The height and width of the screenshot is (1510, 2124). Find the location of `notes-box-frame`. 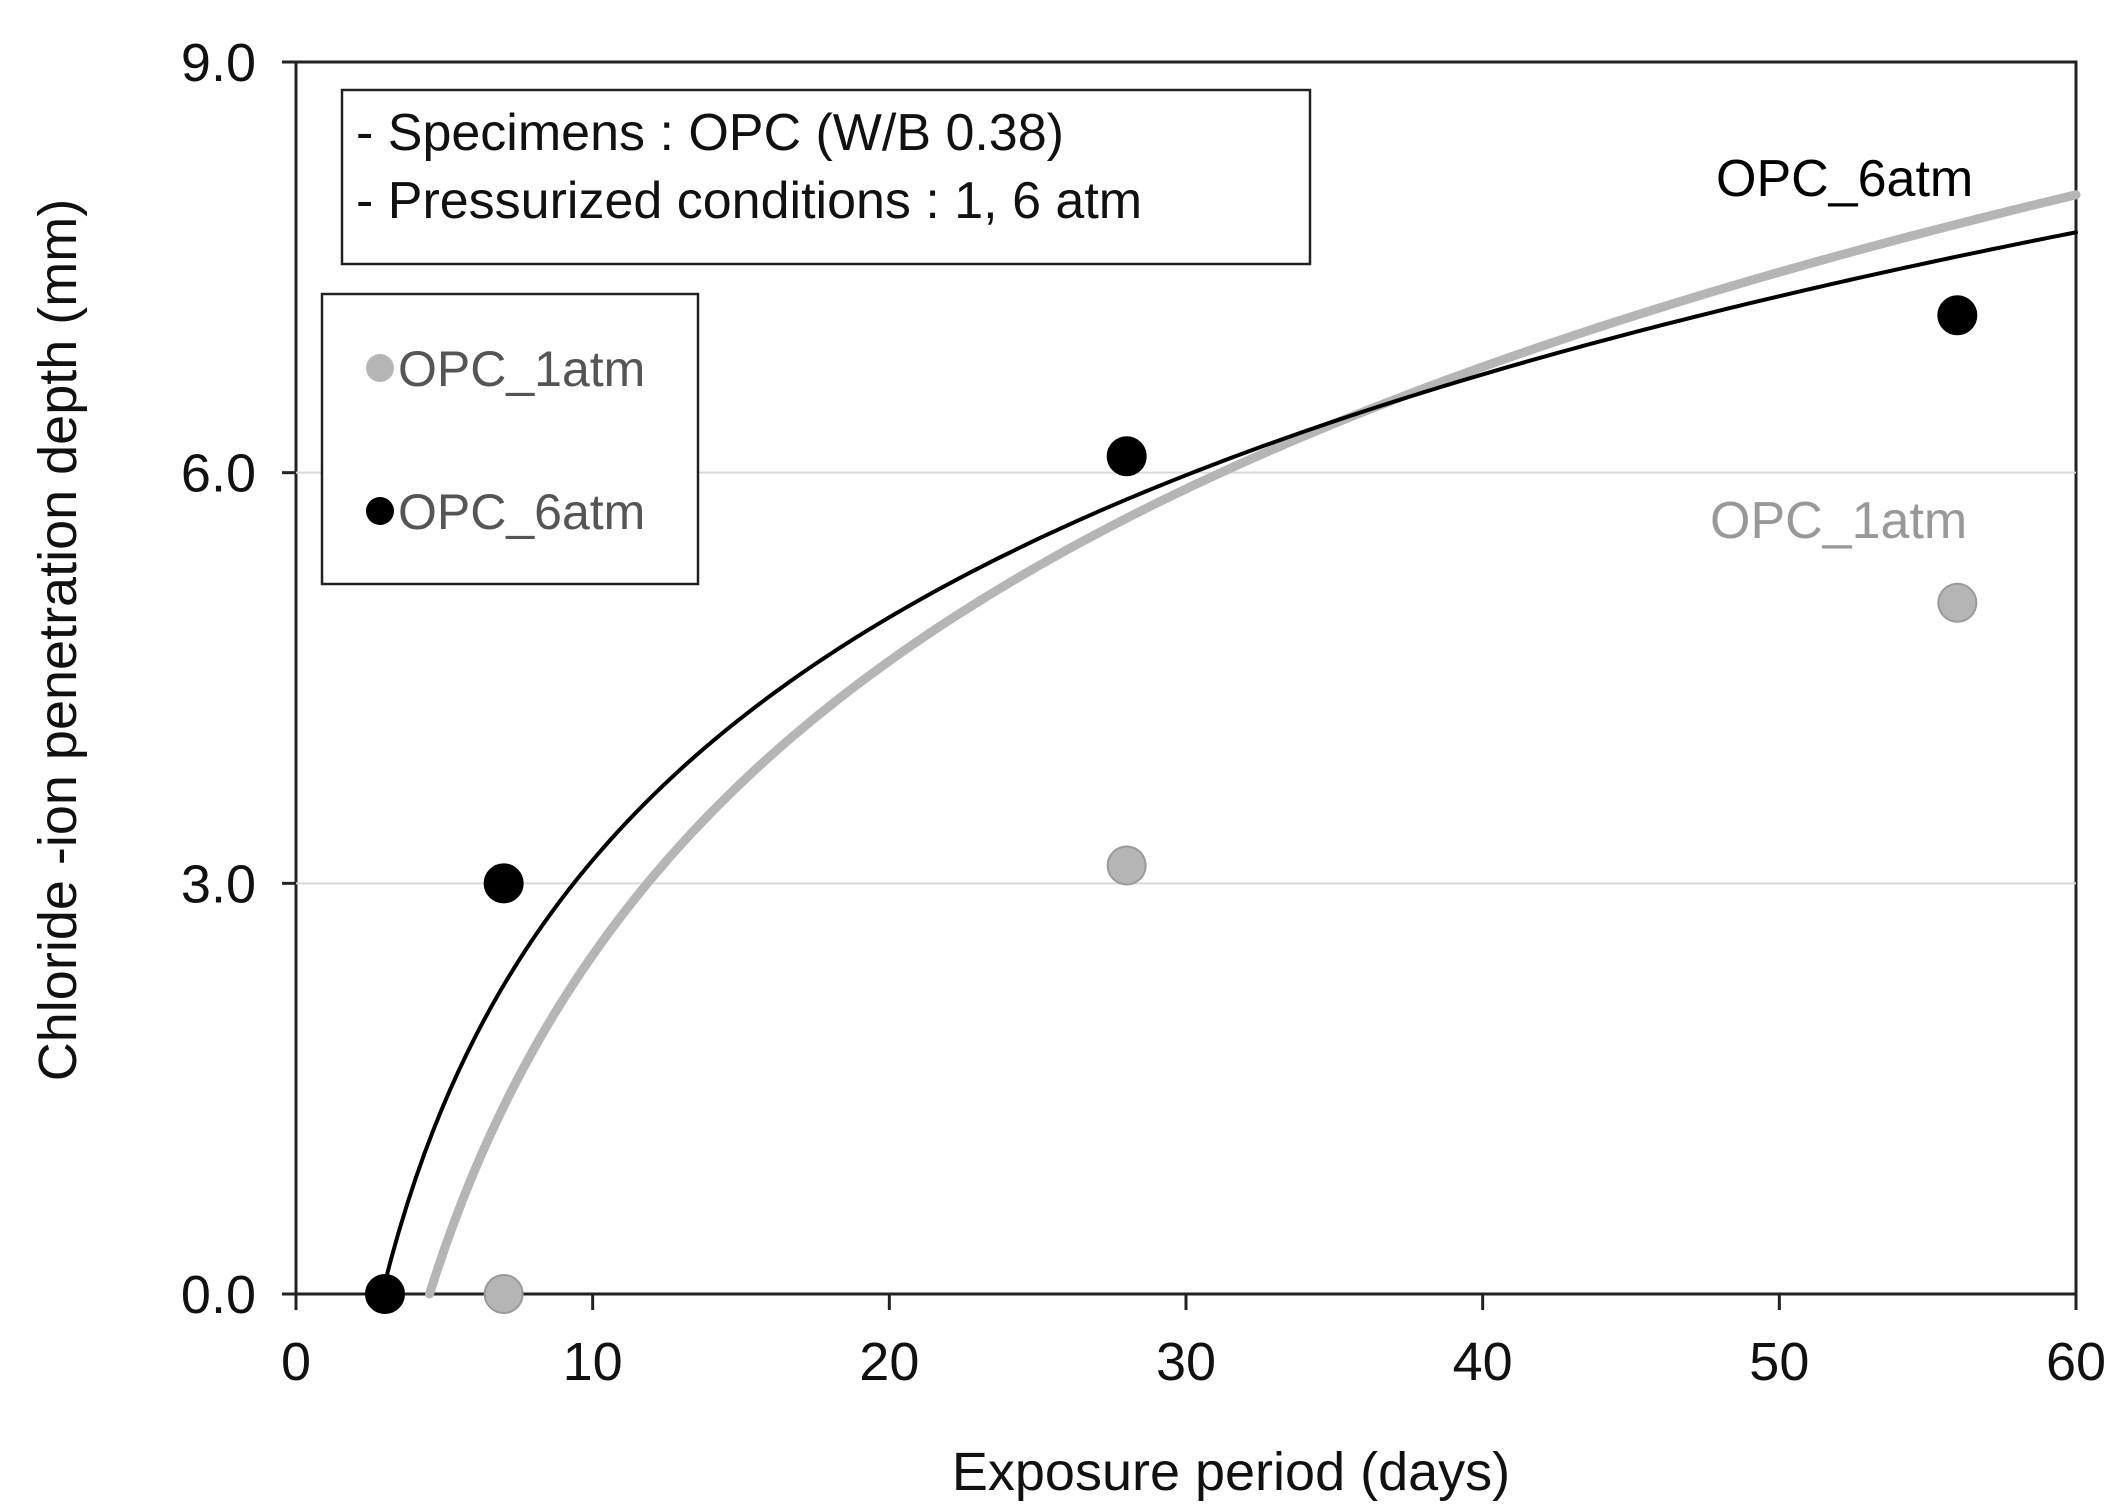

notes-box-frame is located at coordinates (826, 177).